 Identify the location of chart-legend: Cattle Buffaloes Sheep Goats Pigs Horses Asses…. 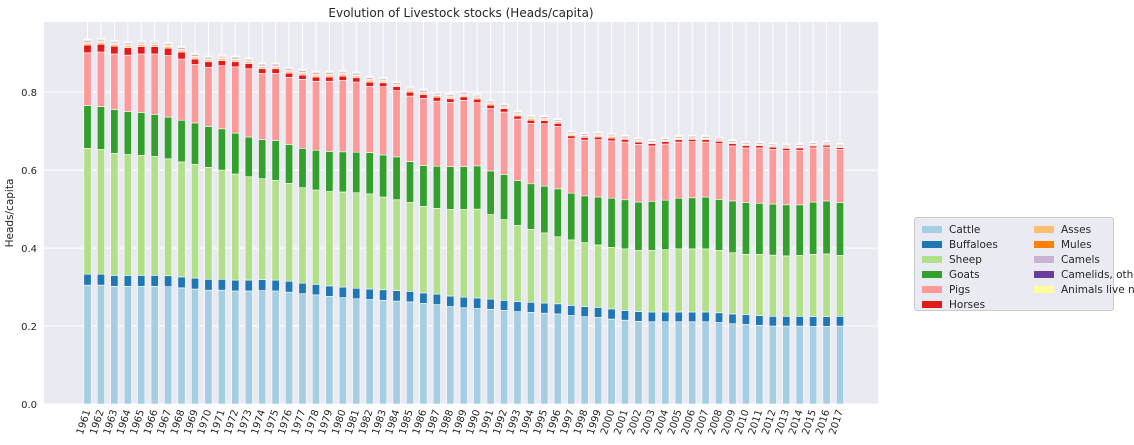
(1024, 264).